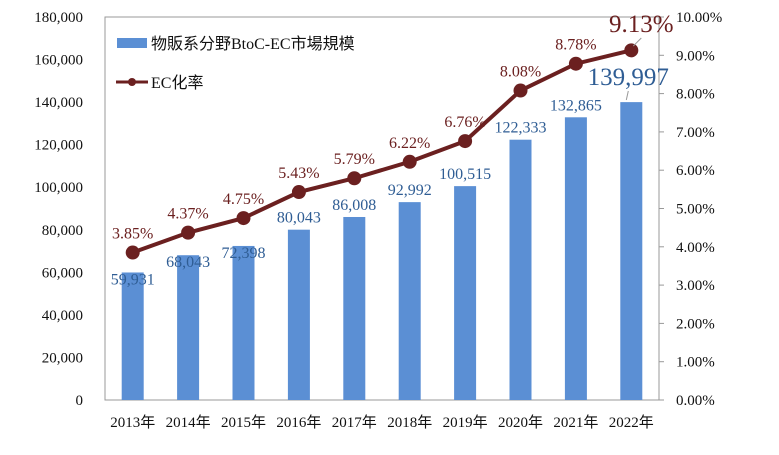  Describe the element at coordinates (177, 83) in the screenshot. I see `legend-line-label: EC化率` at that location.